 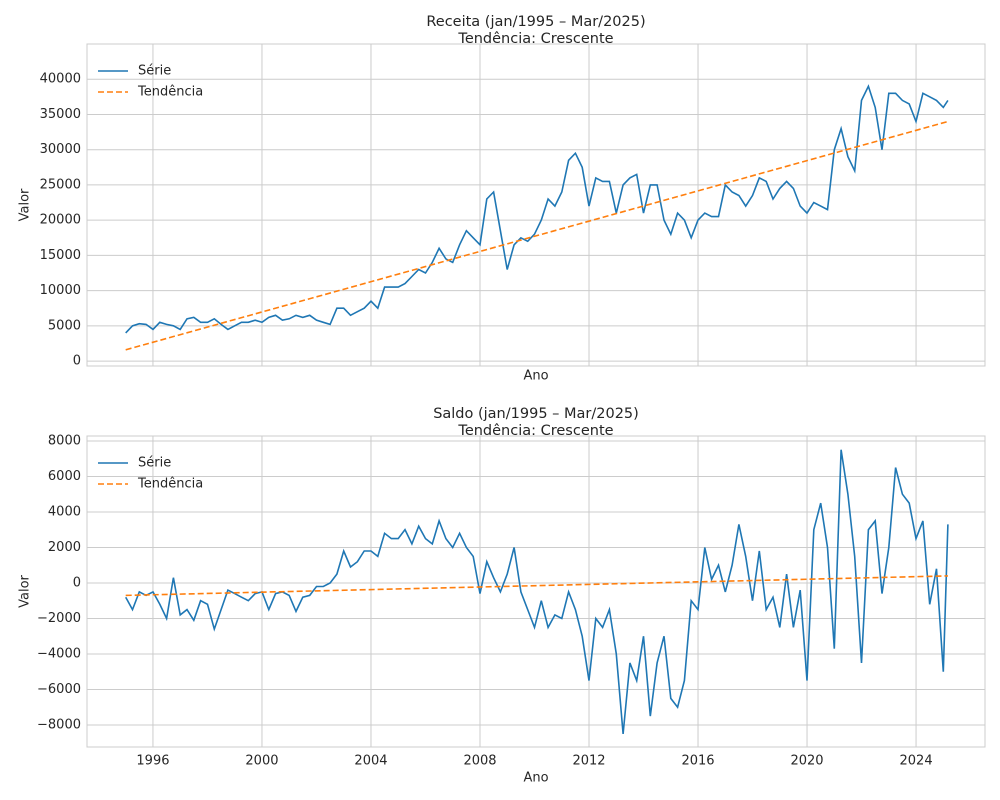 I want to click on y-tick-label: 5000, so click(x=64, y=325).